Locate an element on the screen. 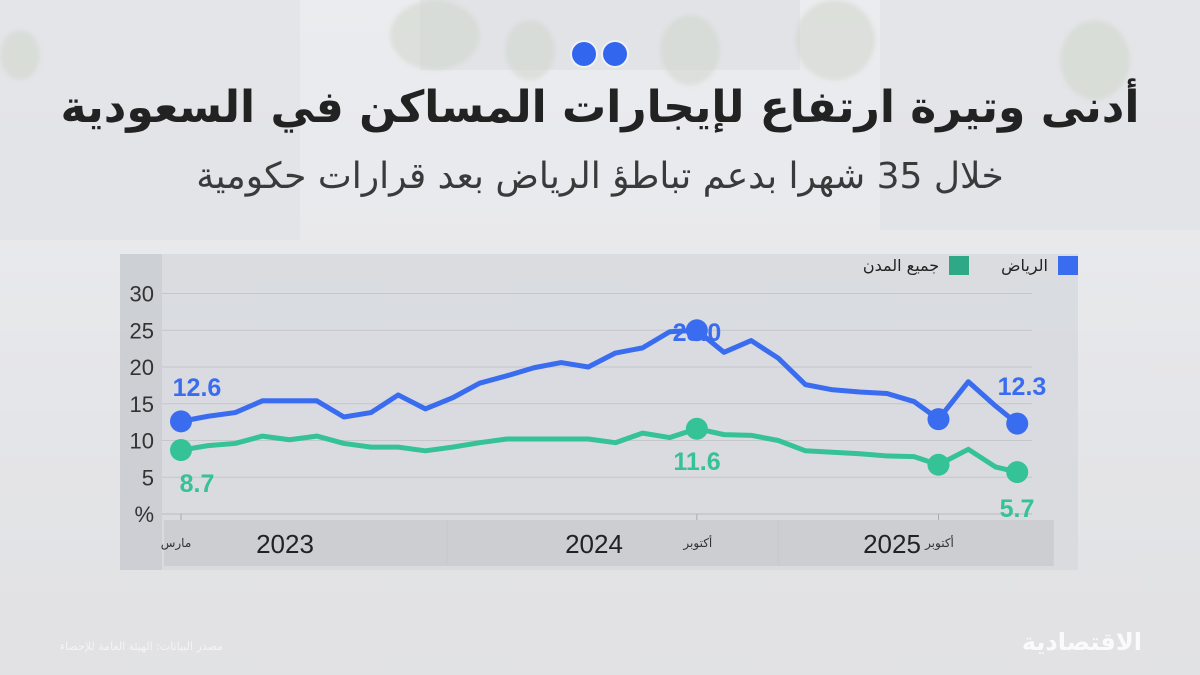 The image size is (1200, 675). y-tick-label: 15 is located at coordinates (142, 404).